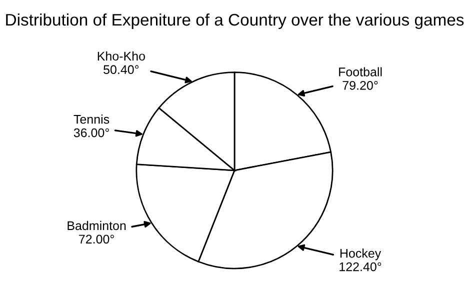 Image resolution: width=469 pixels, height=299 pixels. I want to click on slice-label: Kho-Kho, so click(121, 56).